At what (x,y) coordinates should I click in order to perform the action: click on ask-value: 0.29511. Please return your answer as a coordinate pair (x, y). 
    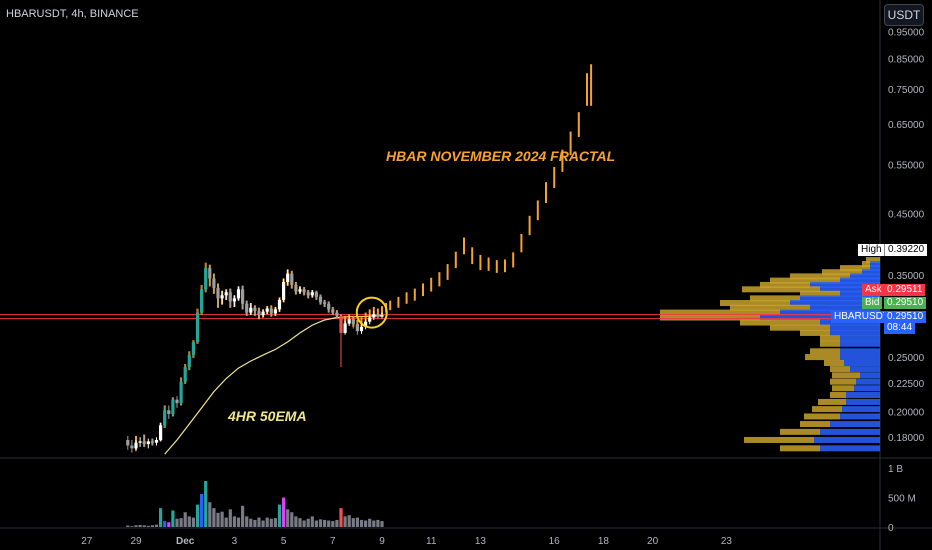
    Looking at the image, I should click on (905, 290).